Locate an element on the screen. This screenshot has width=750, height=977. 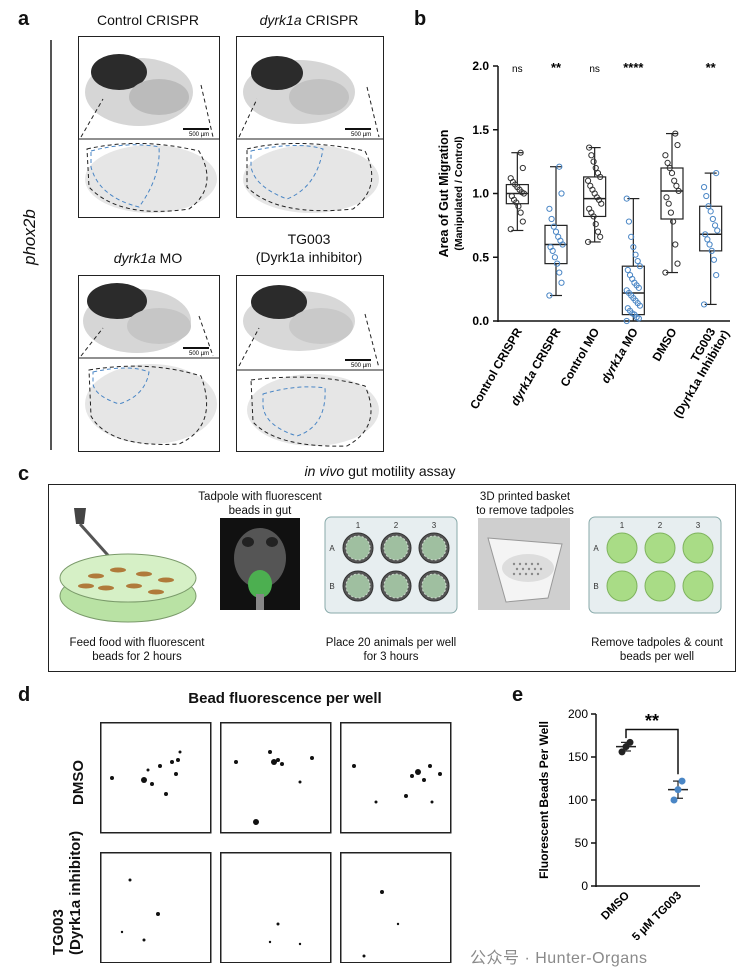
title-dyrk1a-mo: dyrk1a MO is located at coordinates (148, 258).